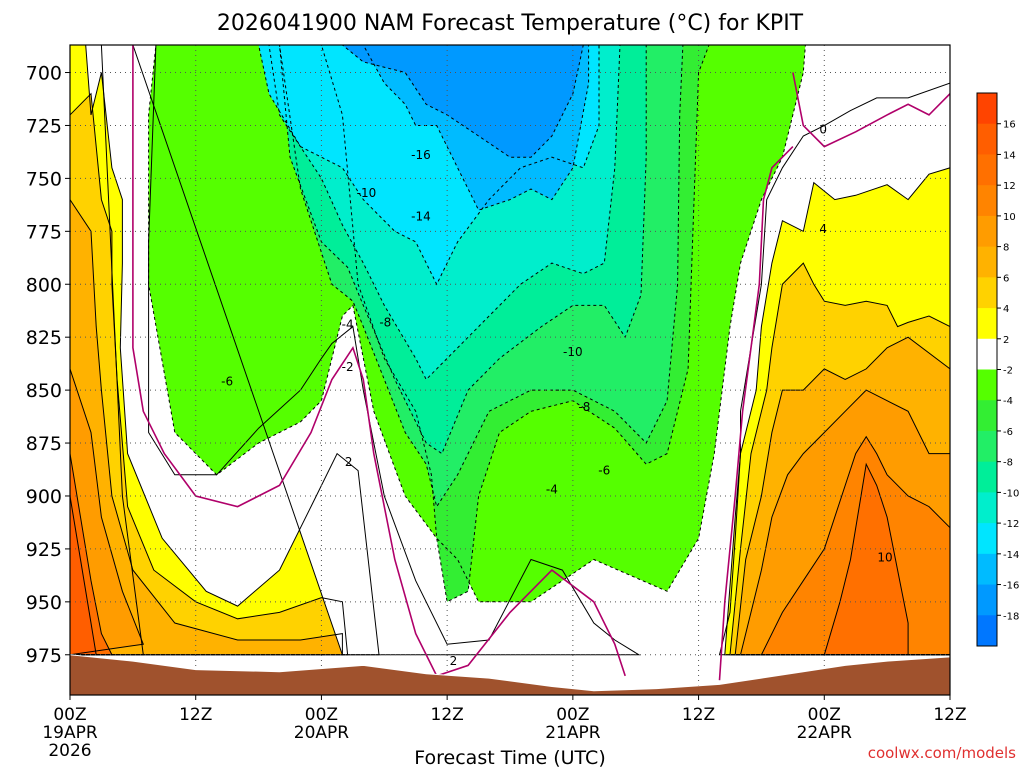 The width and height of the screenshot is (1024, 768). I want to click on contour-label: 4, so click(823, 229).